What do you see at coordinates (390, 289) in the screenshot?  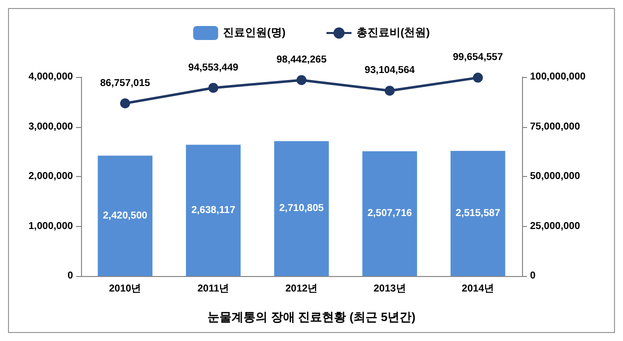 I see `x-tick-label: 2013년` at bounding box center [390, 289].